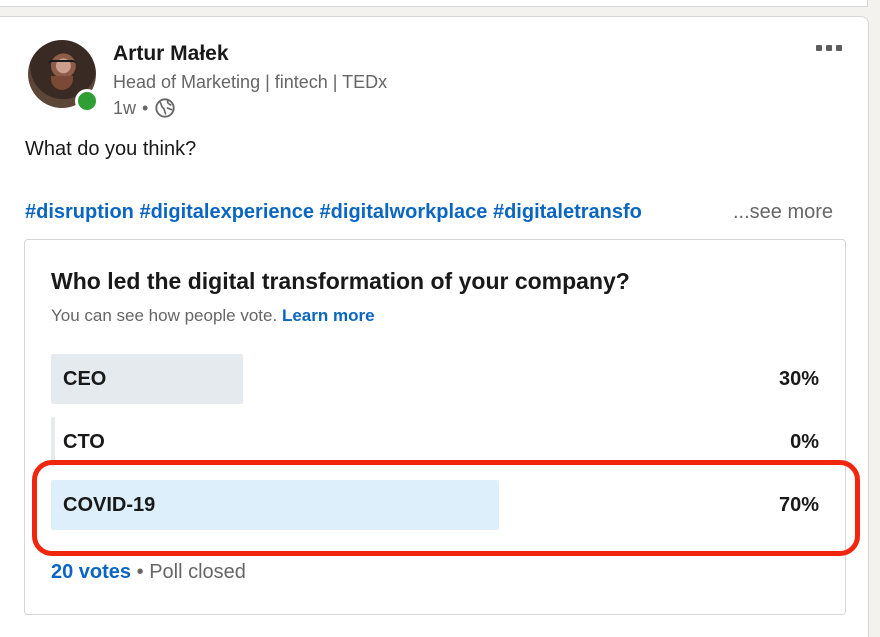 This screenshot has height=637, width=880. What do you see at coordinates (328, 315) in the screenshot?
I see `learn-more-link: Learn more` at bounding box center [328, 315].